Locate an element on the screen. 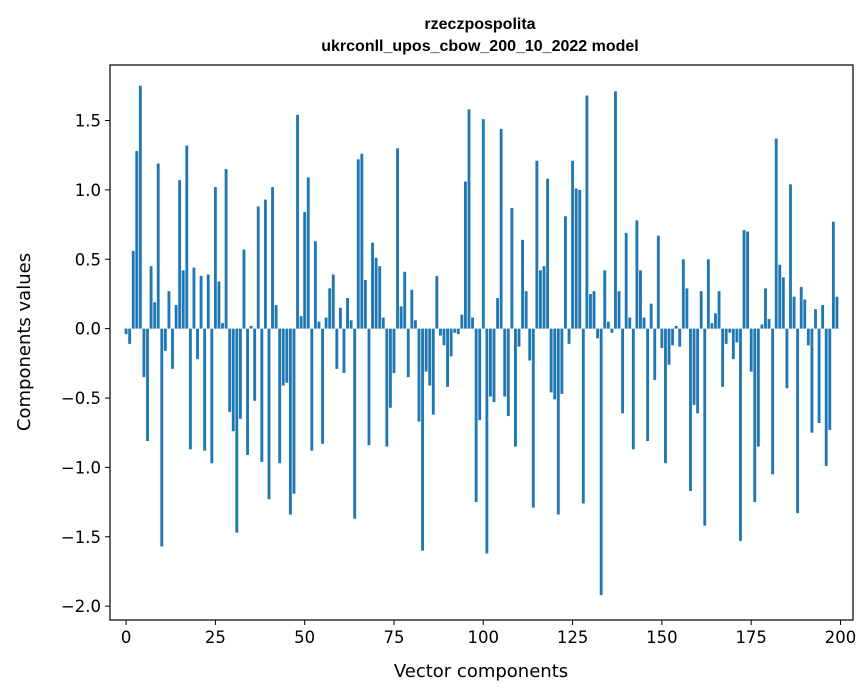  y-tick-label: −1.5 is located at coordinates (81, 537).